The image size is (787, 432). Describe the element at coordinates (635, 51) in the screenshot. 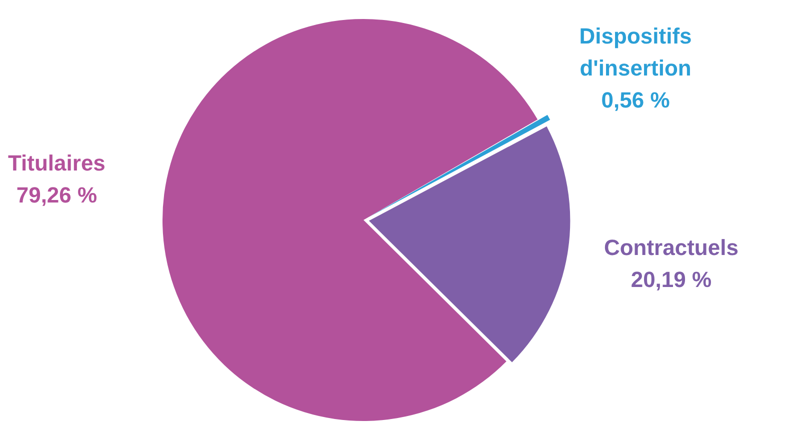

I see `slice-label: Dispositifs d'insertion` at that location.